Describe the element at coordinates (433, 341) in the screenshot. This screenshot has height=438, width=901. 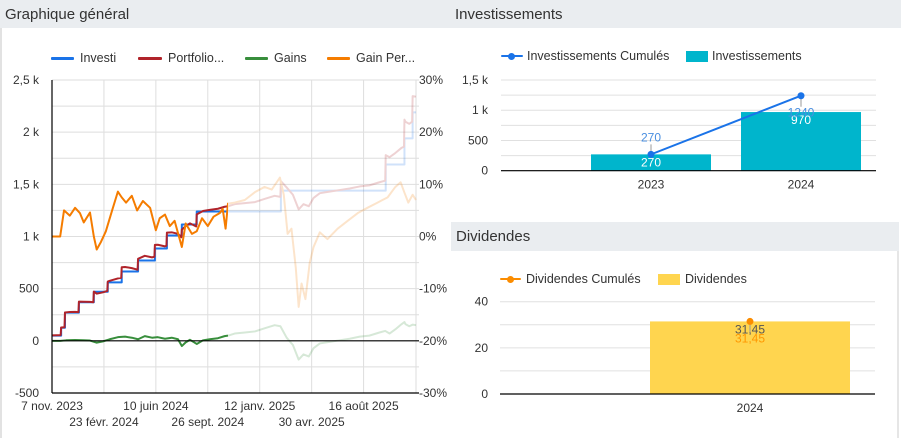
I see `y-right-tick-label: -20%` at that location.